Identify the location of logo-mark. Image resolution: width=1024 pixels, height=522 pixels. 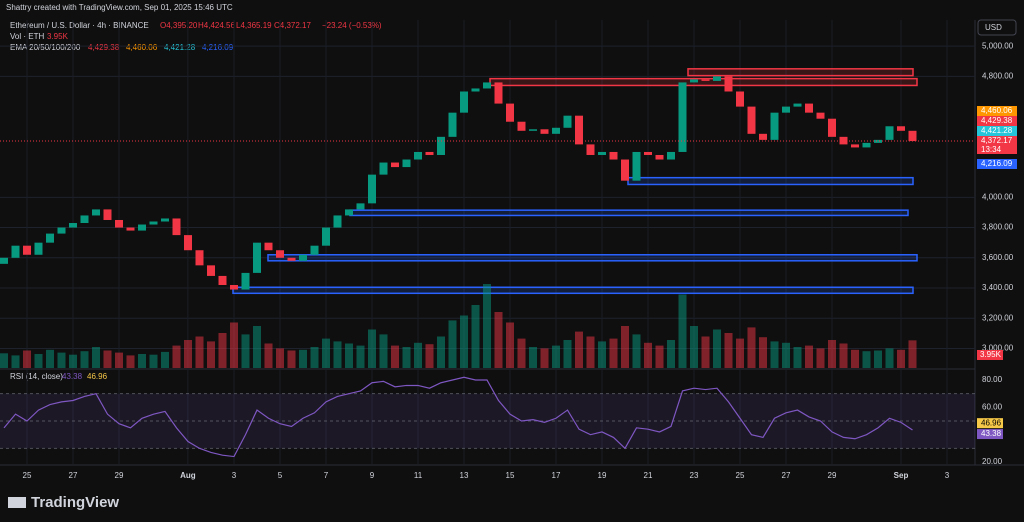
(17, 502).